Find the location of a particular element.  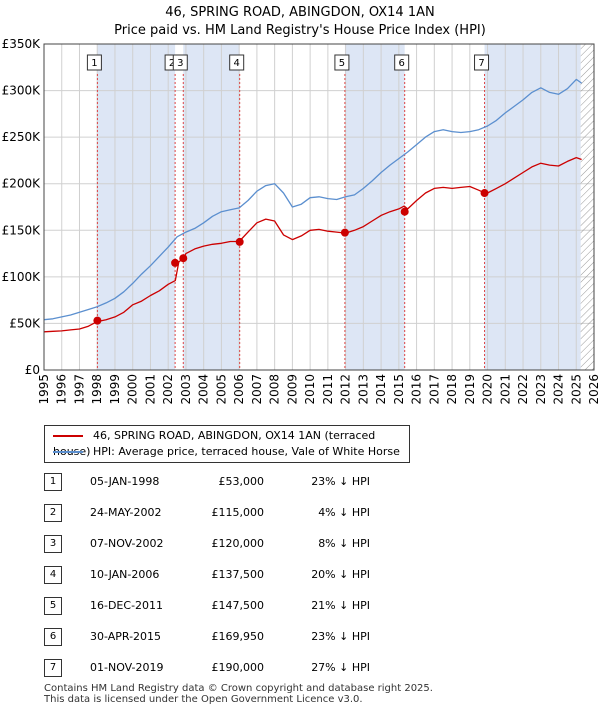

sale-number: 6 is located at coordinates (53, 637).